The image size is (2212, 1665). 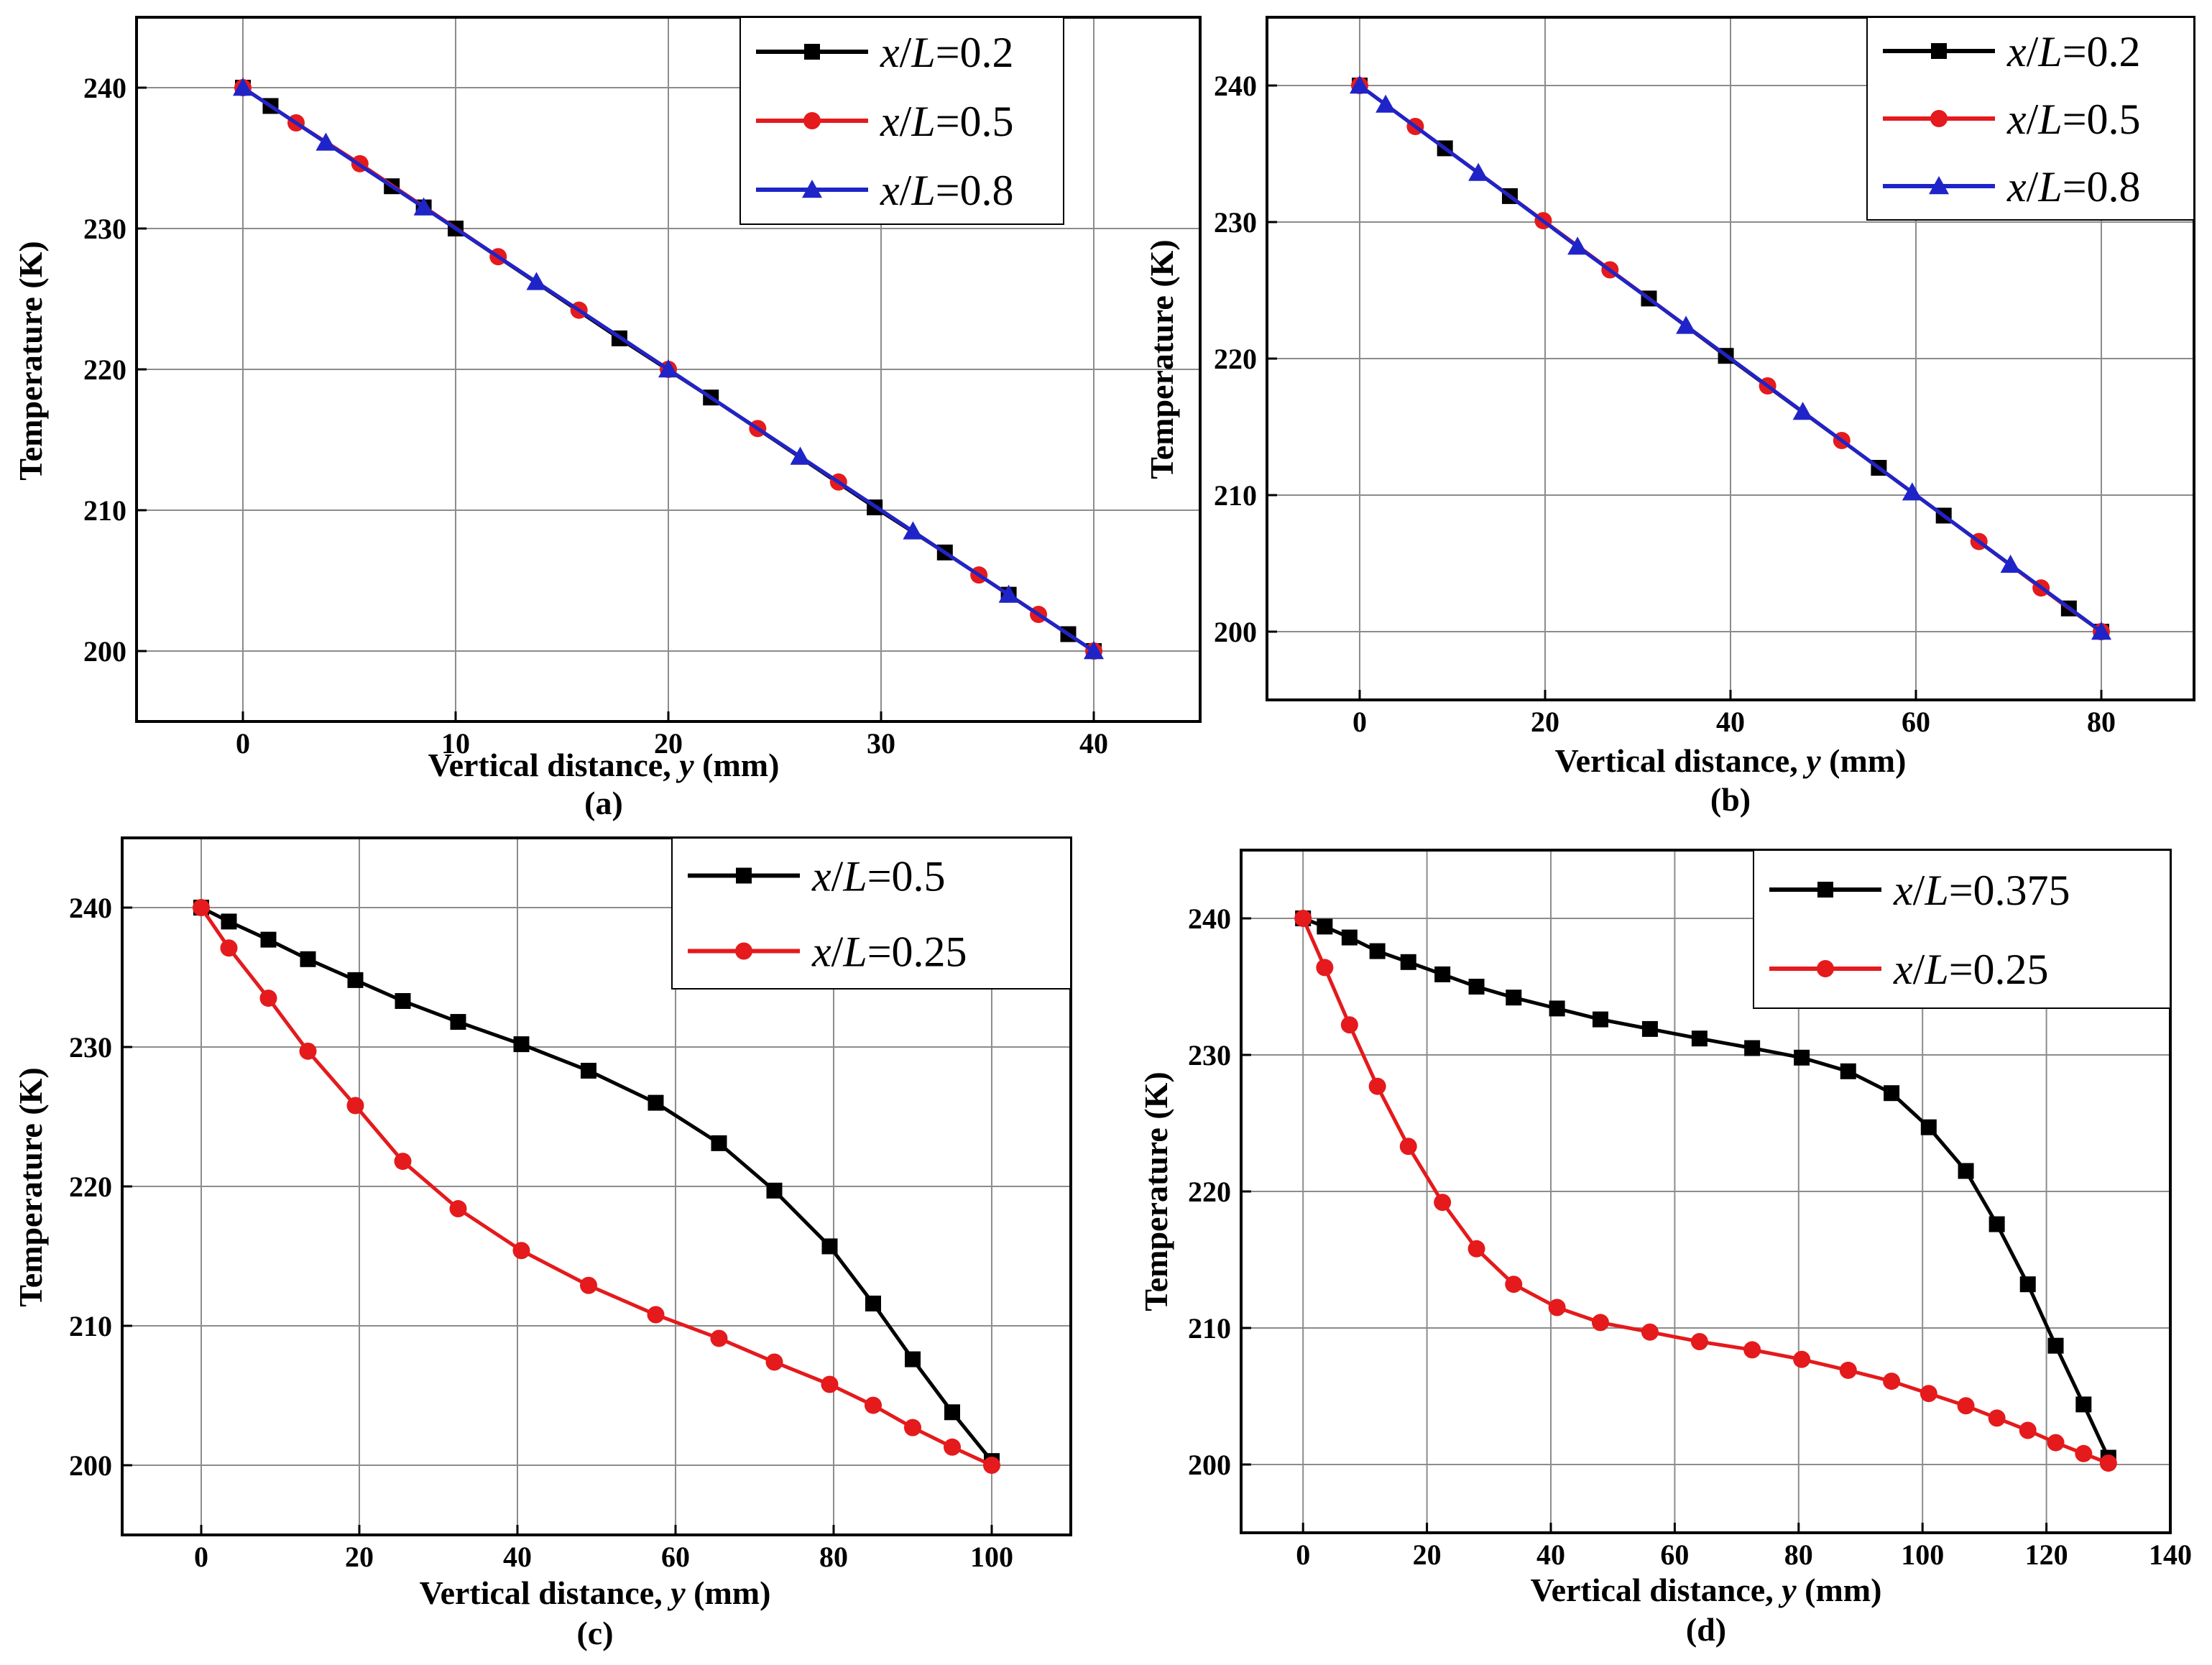 I want to click on y-tick-label: 240, so click(x=90, y=908).